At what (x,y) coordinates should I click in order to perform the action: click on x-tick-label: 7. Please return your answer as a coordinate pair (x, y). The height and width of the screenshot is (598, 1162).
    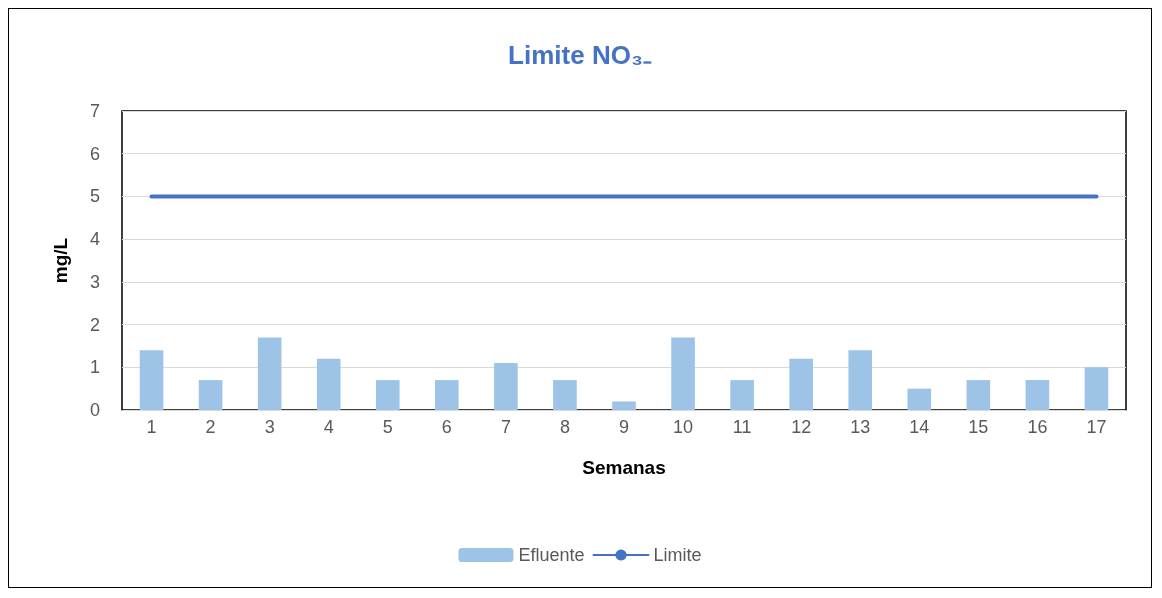
    Looking at the image, I should click on (505, 427).